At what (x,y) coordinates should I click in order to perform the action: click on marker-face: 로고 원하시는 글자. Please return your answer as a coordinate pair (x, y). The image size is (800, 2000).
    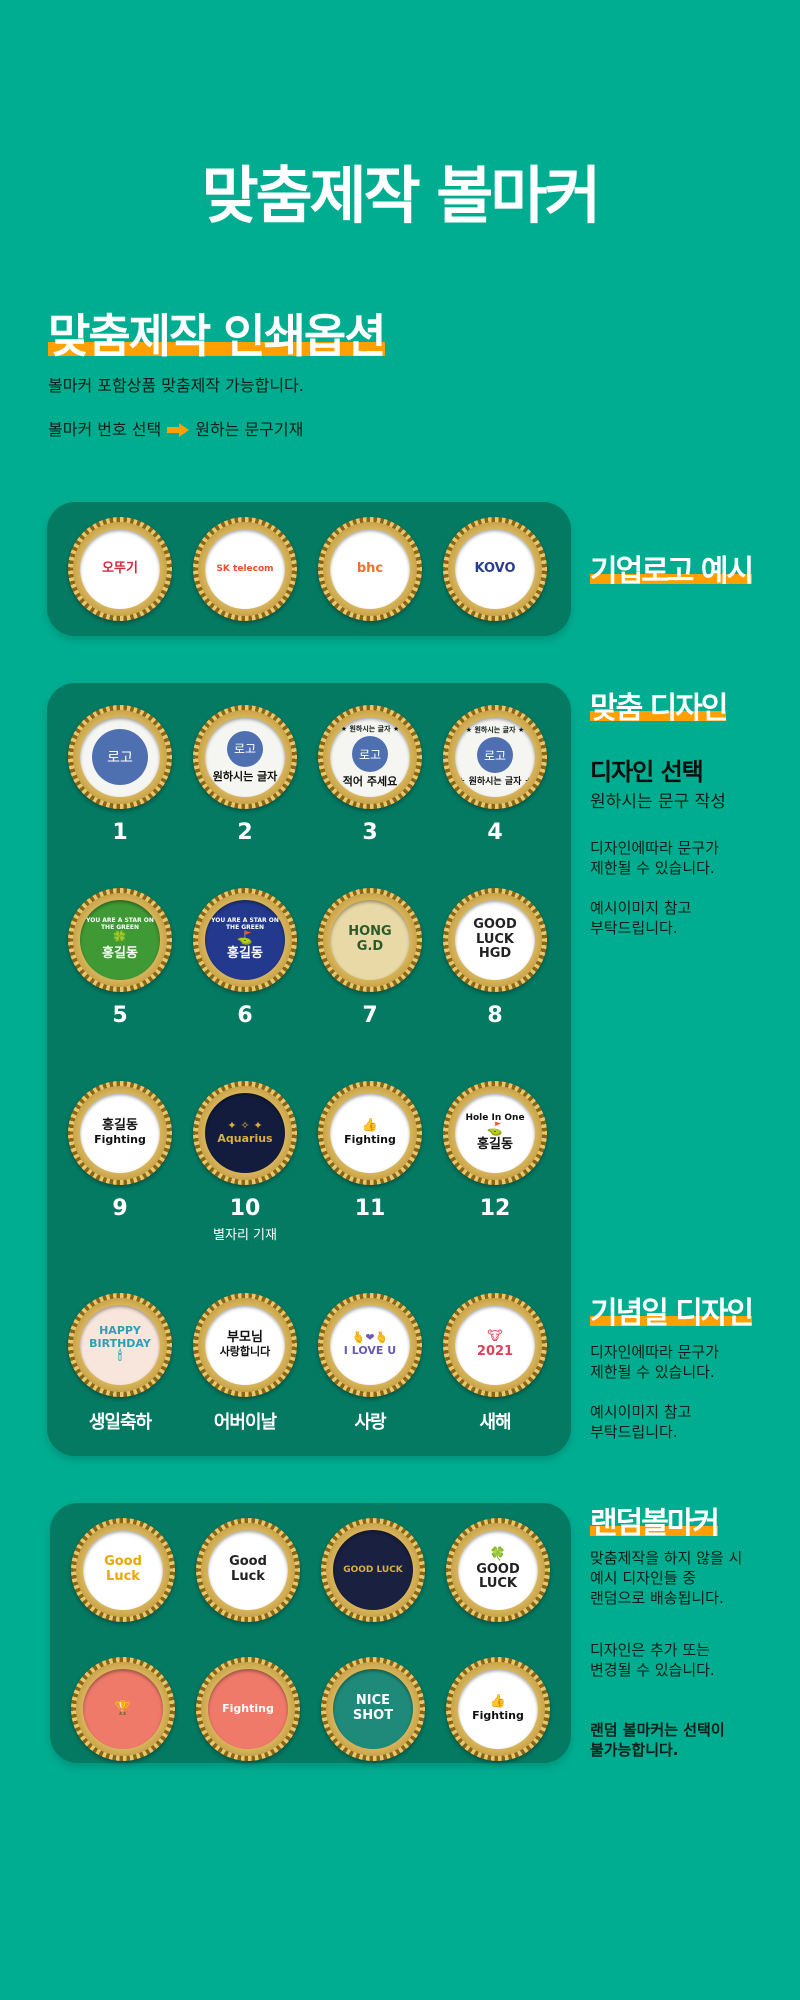
    Looking at the image, I should click on (245, 757).